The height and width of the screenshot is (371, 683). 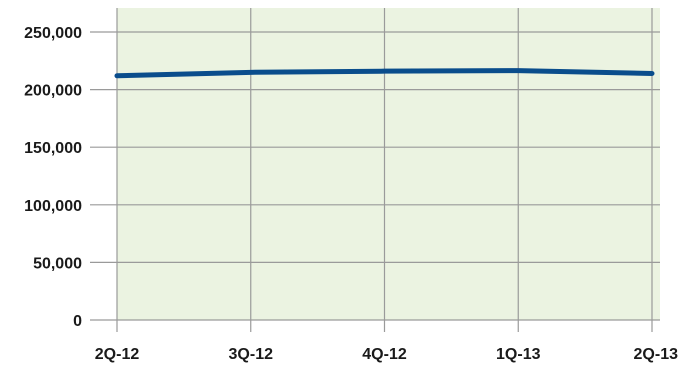 I want to click on series-line, so click(x=384, y=73).